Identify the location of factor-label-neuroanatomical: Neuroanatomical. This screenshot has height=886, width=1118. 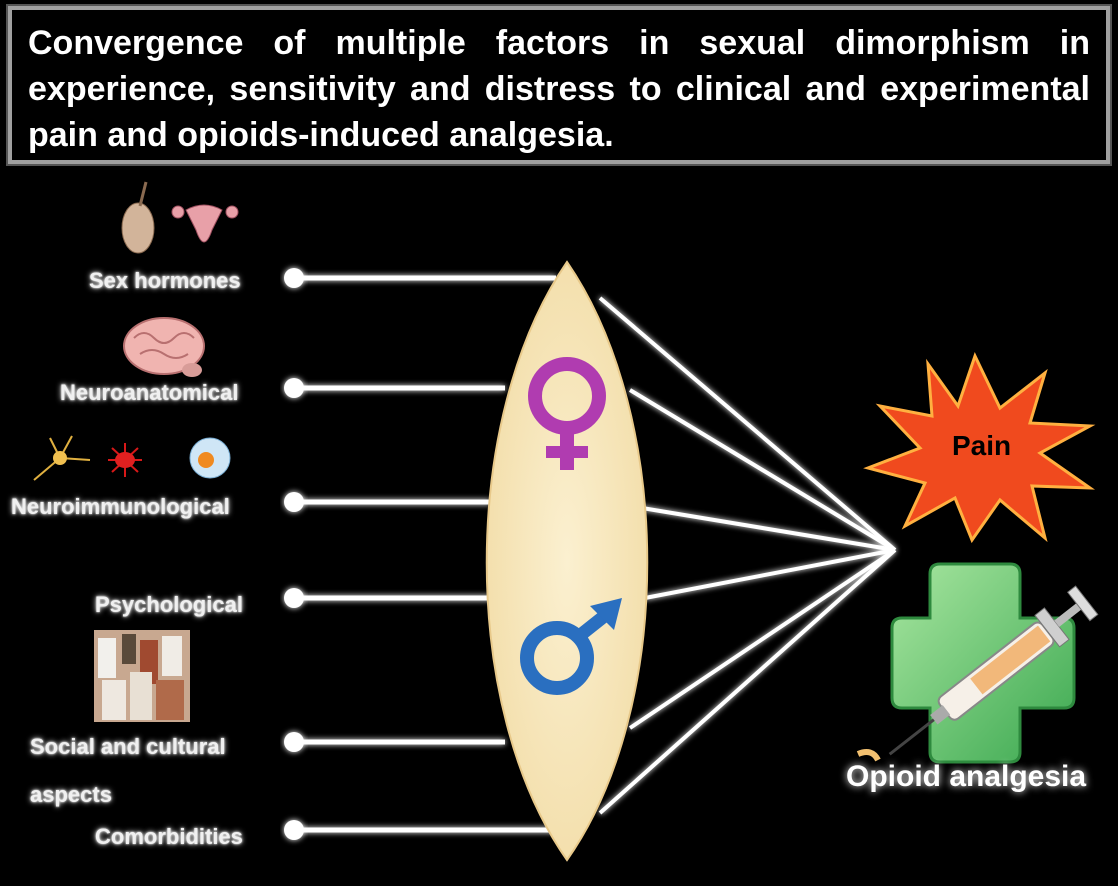
(149, 392).